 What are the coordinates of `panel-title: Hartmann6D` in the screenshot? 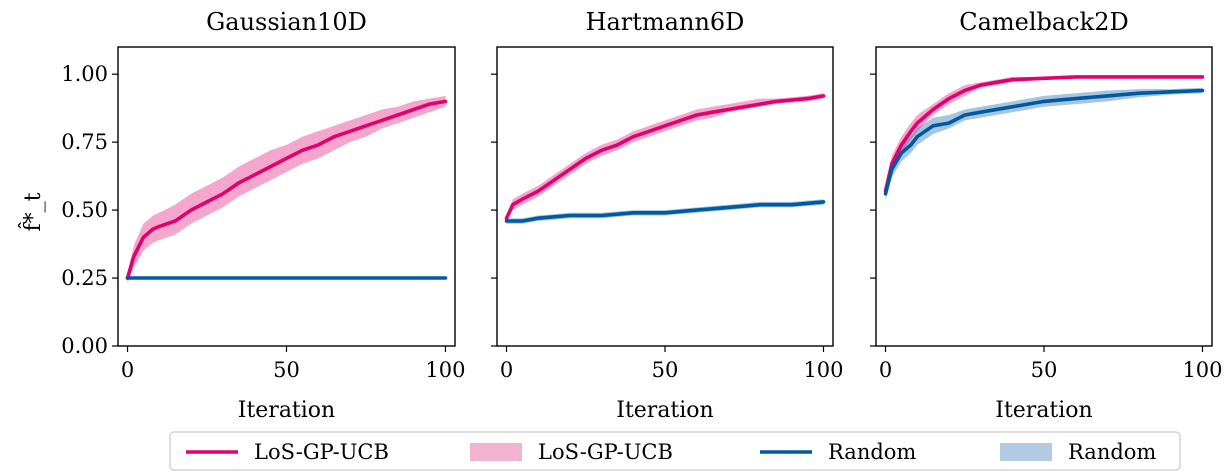 It's located at (665, 22).